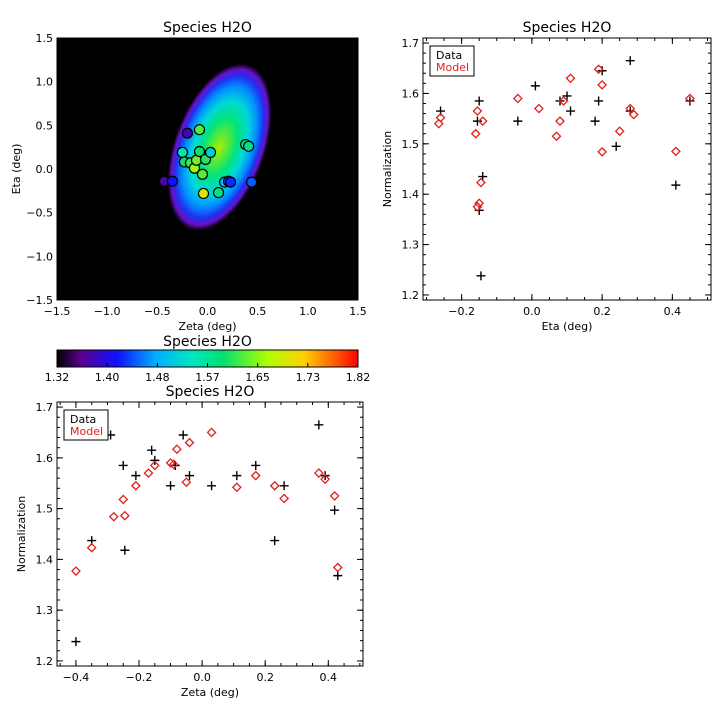  I want to click on colorbar-tick-label: 1.57, so click(207, 377).